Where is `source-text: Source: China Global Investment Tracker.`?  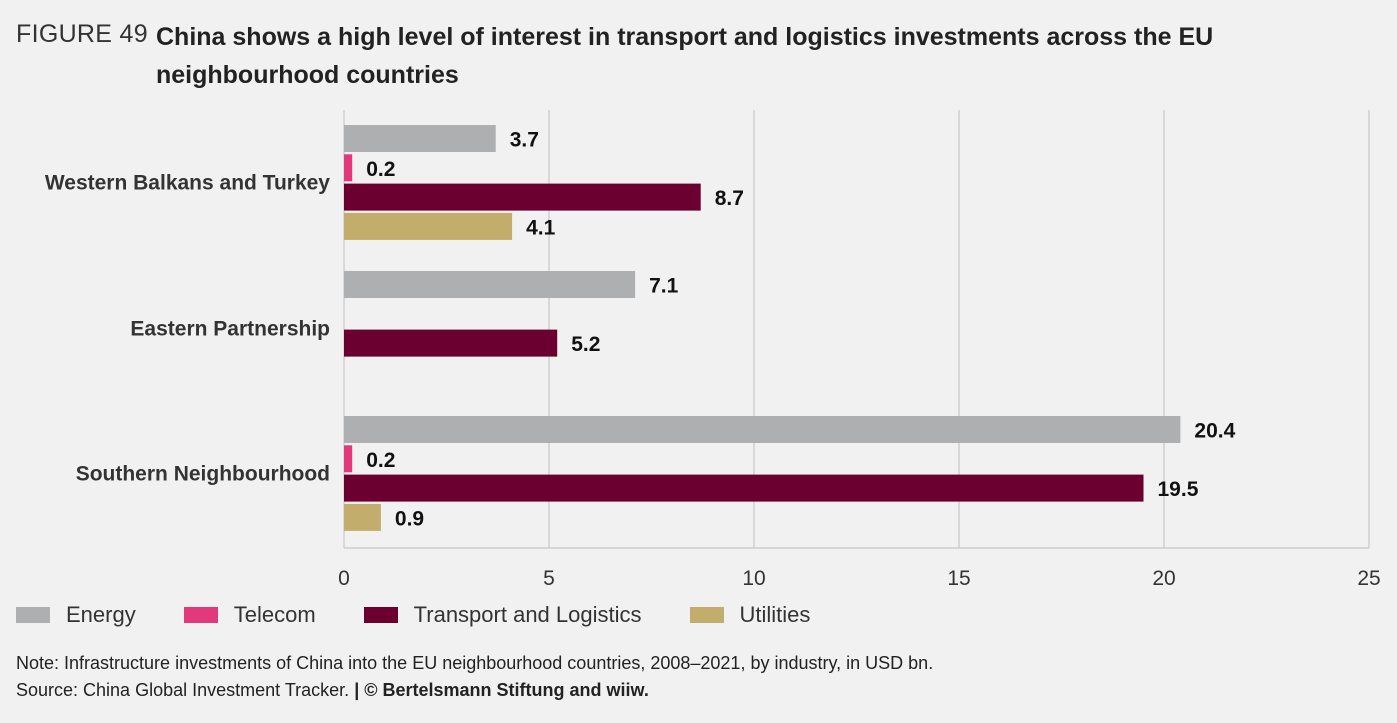
source-text: Source: China Global Investment Tracker. is located at coordinates (183, 690).